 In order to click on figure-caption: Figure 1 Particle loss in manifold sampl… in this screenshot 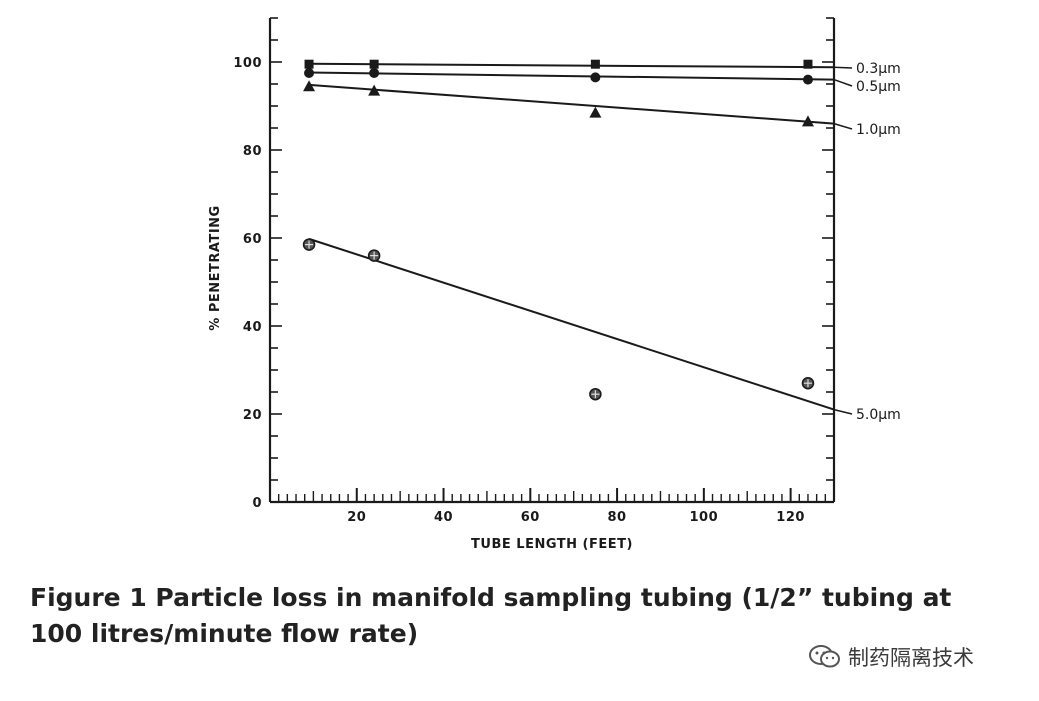, I will do `click(491, 615)`.